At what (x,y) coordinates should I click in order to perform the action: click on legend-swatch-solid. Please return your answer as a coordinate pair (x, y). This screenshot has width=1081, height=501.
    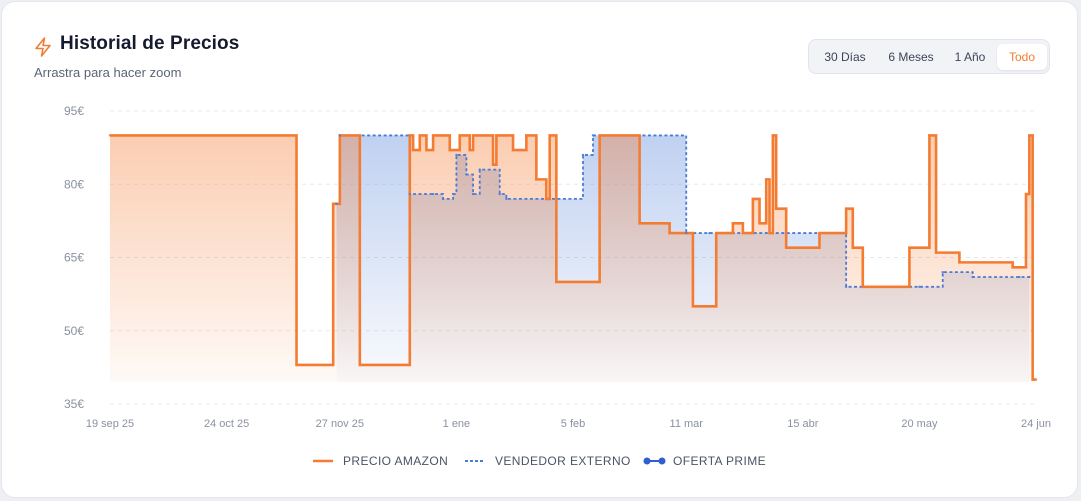
    Looking at the image, I should click on (323, 461).